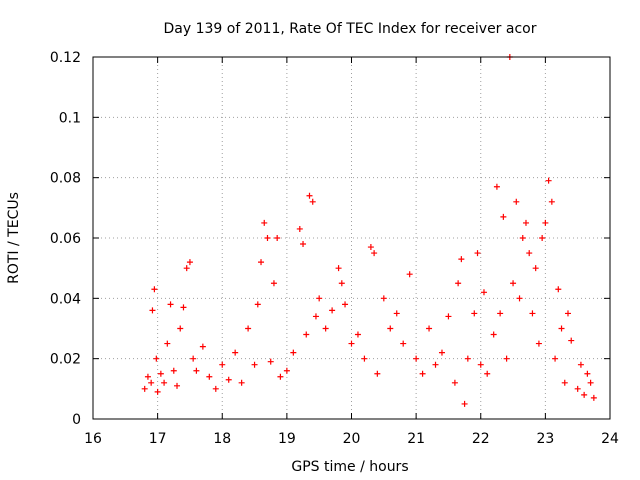 The image size is (640, 480). Describe the element at coordinates (65, 299) in the screenshot. I see `y-tick-label: 0.04` at that location.